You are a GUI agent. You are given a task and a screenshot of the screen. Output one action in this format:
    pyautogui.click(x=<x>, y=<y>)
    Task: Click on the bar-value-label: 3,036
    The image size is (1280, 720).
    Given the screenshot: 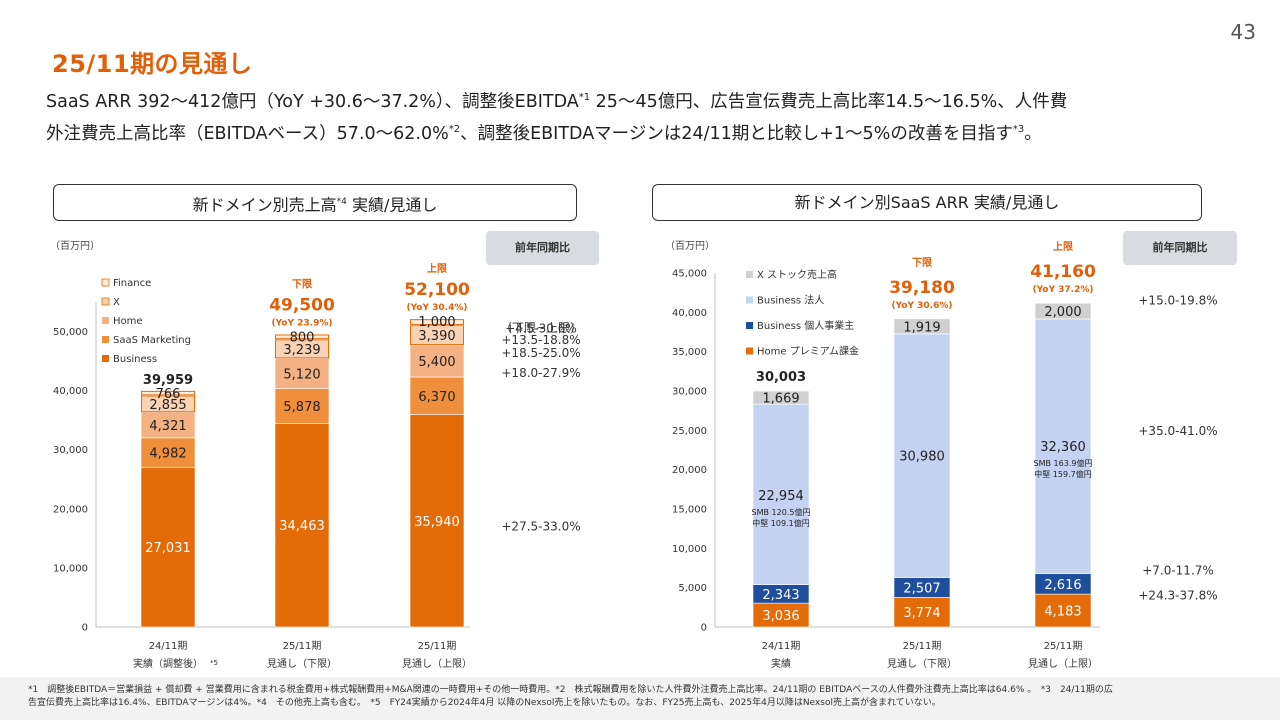 What is the action you would take?
    pyautogui.click(x=780, y=616)
    